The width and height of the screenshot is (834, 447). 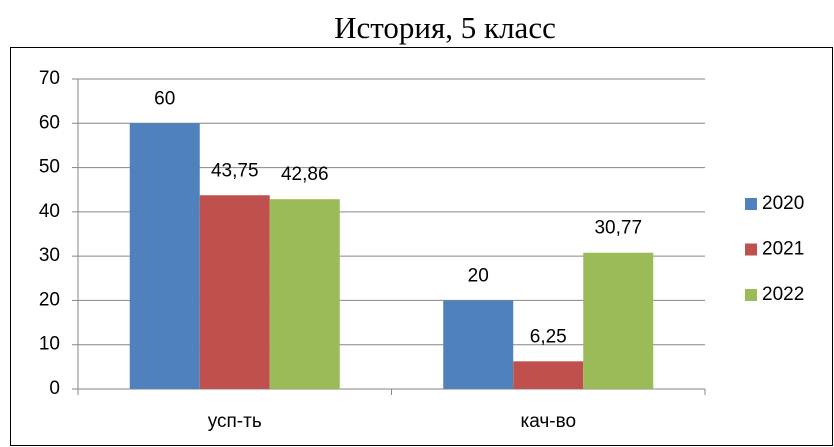 I want to click on y-tick-label: 0, so click(x=54, y=388).